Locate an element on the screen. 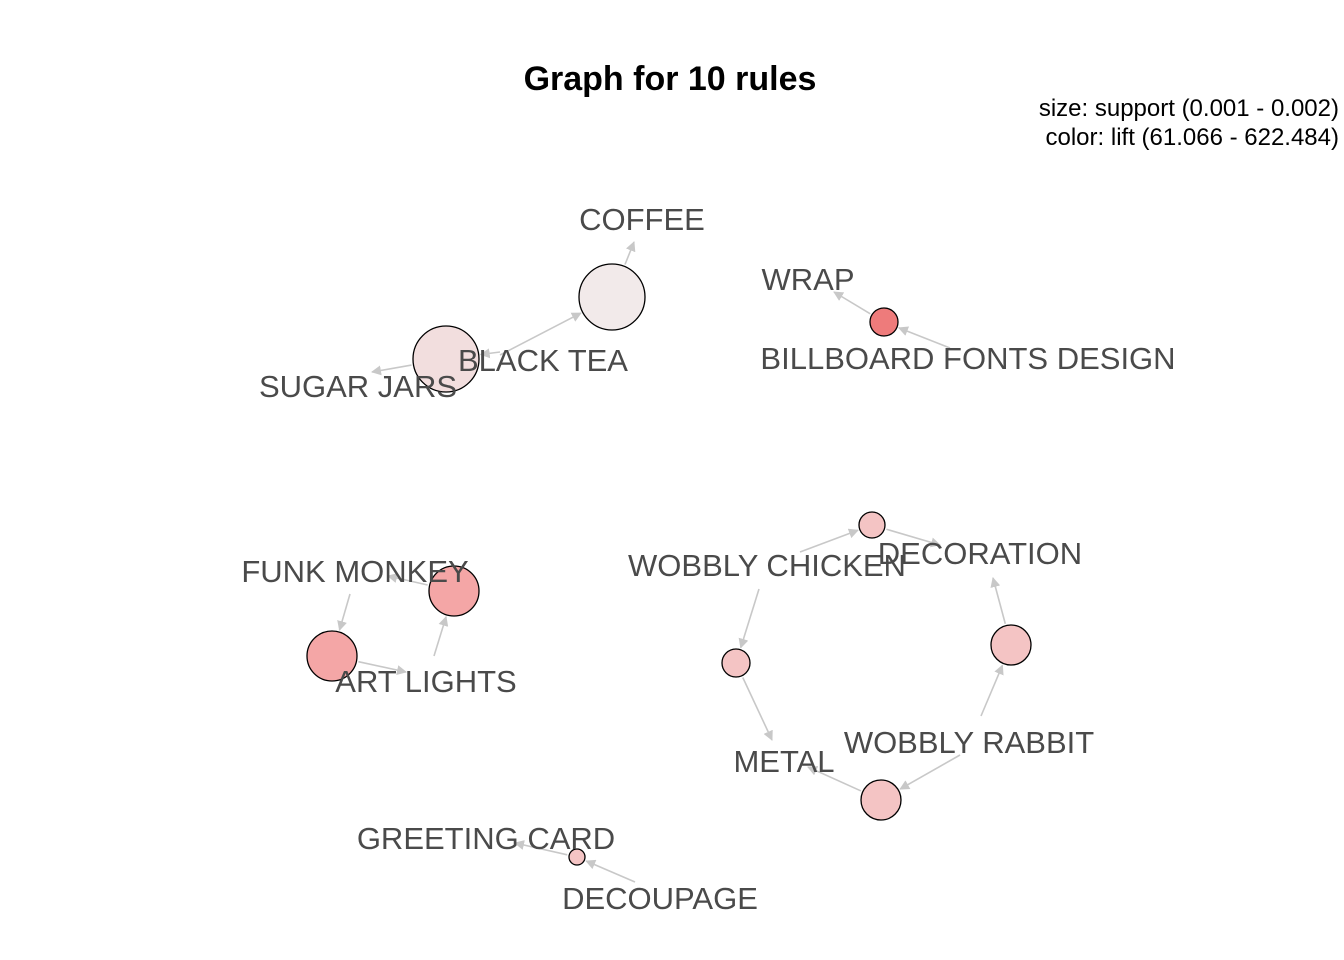 The width and height of the screenshot is (1344, 960). item-label-sugar-jars: SUGAR JARS is located at coordinates (358, 386).